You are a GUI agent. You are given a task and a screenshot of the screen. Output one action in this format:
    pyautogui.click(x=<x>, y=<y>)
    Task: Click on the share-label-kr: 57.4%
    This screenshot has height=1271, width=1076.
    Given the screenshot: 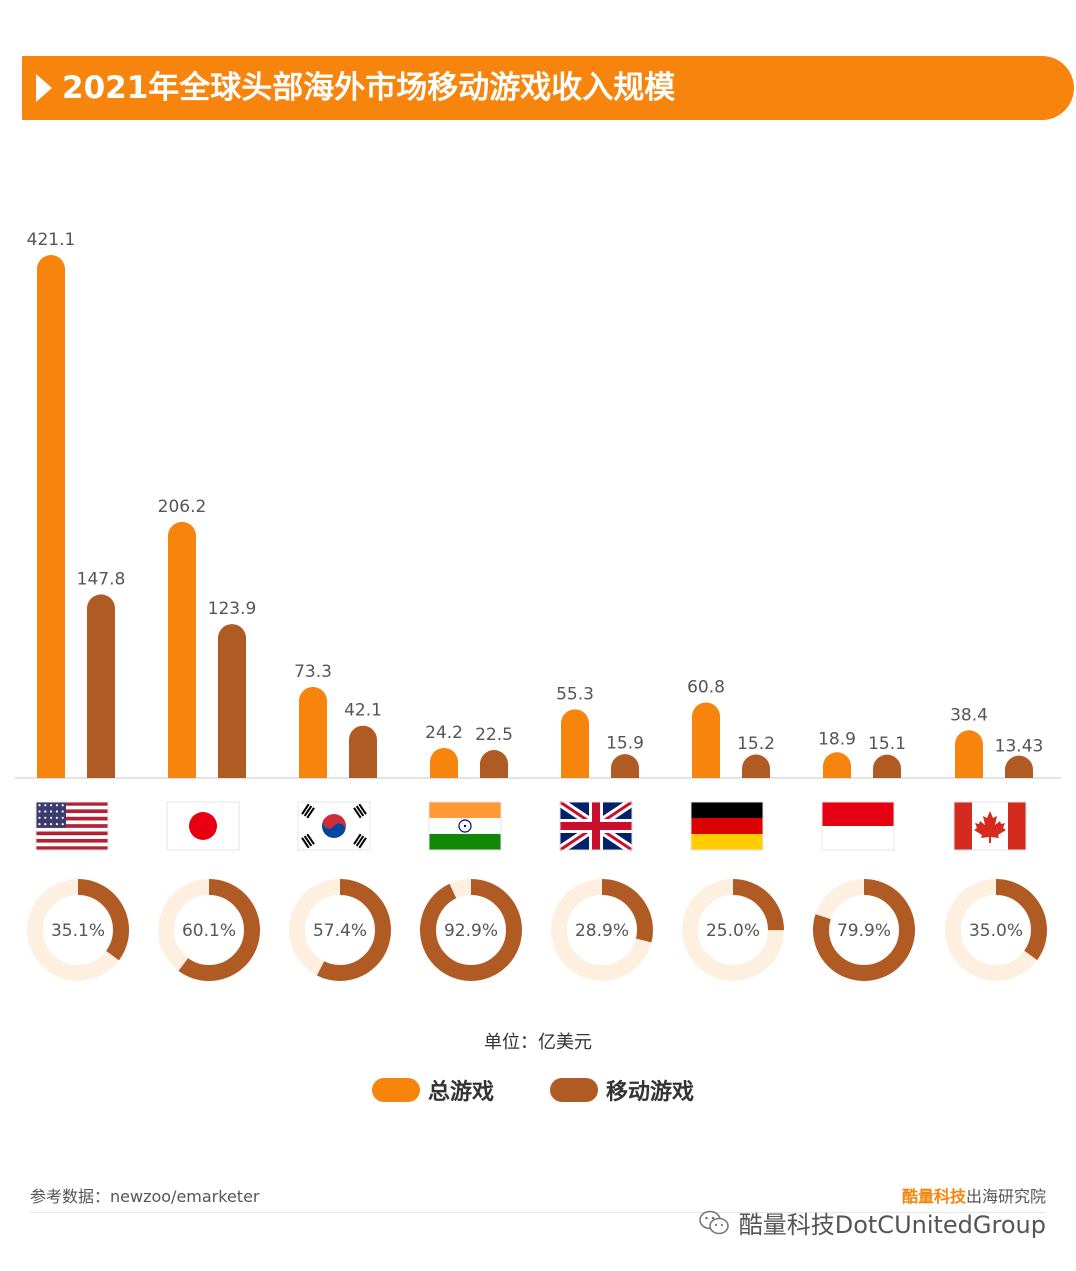 What is the action you would take?
    pyautogui.click(x=340, y=931)
    